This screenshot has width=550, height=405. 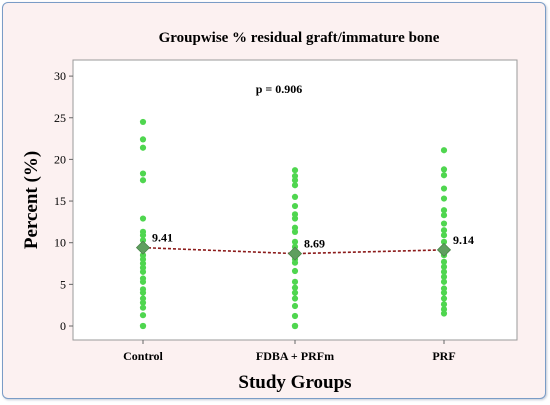 I want to click on mean-value-label: 9.41, so click(x=162, y=238).